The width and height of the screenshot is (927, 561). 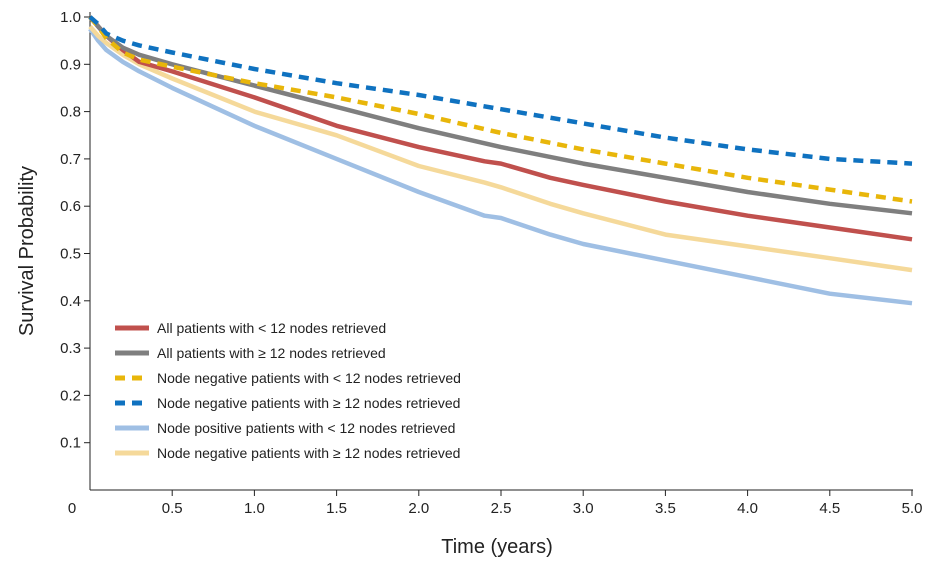 I want to click on y-tick-label: 0.2, so click(x=70, y=395).